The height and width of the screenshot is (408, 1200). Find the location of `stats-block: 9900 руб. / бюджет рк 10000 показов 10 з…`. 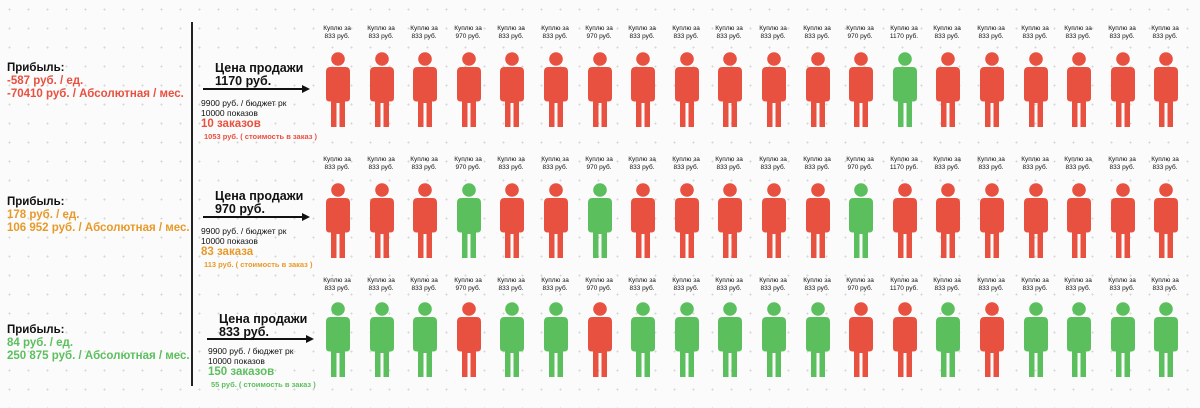

stats-block: 9900 руб. / бюджет рк 10000 показов 10 з… is located at coordinates (259, 120).